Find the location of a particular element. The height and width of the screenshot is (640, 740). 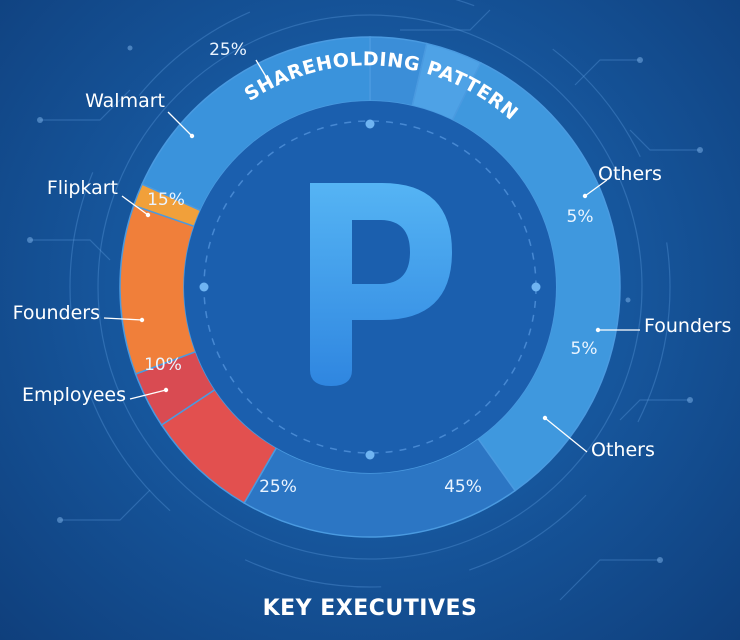

key-executives-heading: KEY EXECUTIVES is located at coordinates (370, 608).